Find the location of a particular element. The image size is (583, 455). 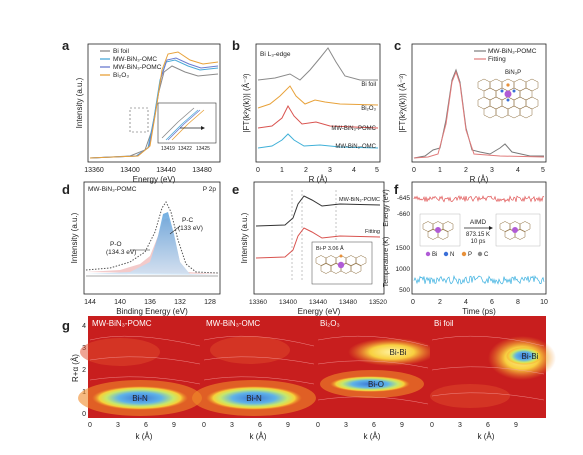

panel-letter-d: d is located at coordinates (66, 189).